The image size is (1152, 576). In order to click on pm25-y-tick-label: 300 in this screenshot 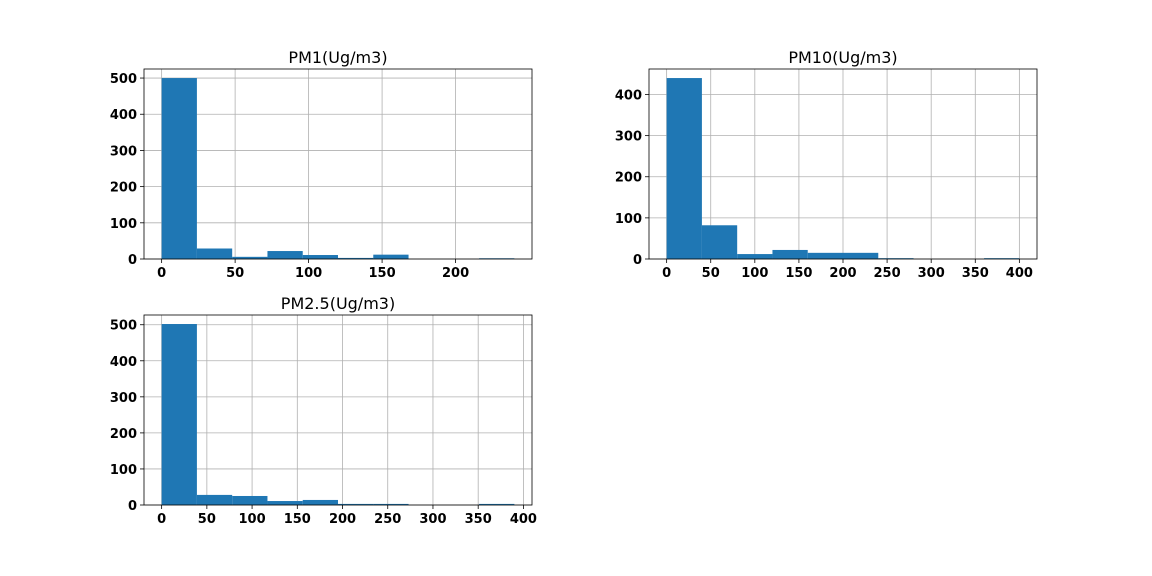, I will do `click(123, 398)`.